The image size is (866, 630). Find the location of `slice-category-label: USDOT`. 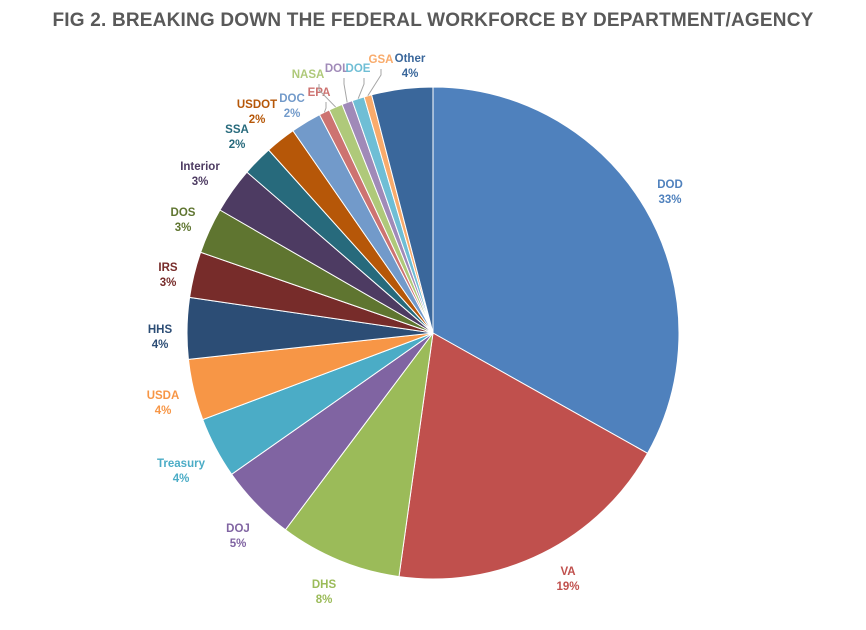

slice-category-label: USDOT is located at coordinates (257, 105).